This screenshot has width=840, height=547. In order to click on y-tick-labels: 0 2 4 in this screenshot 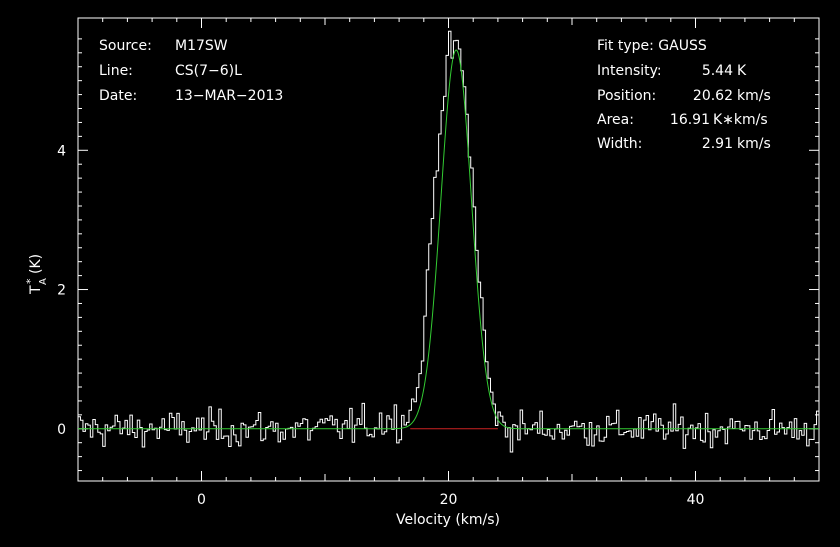, I will do `click(61, 290)`.